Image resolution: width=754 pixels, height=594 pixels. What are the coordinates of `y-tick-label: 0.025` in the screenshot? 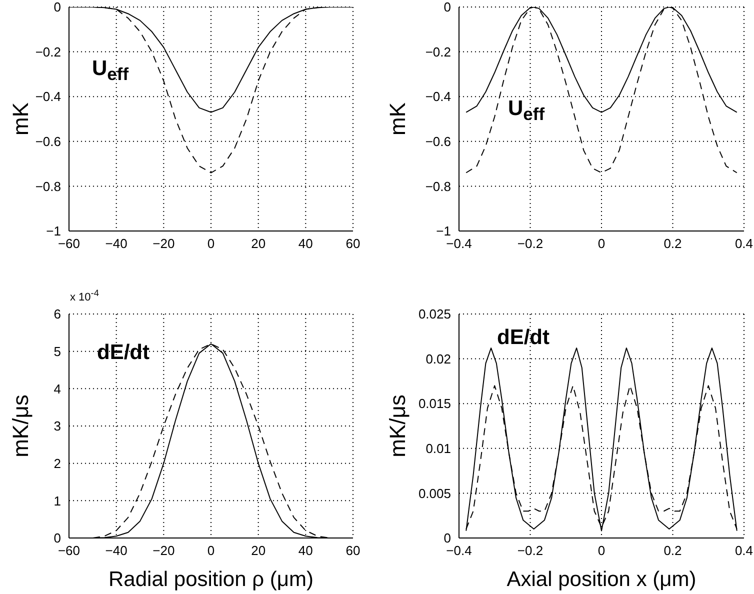 It's located at (434, 314).